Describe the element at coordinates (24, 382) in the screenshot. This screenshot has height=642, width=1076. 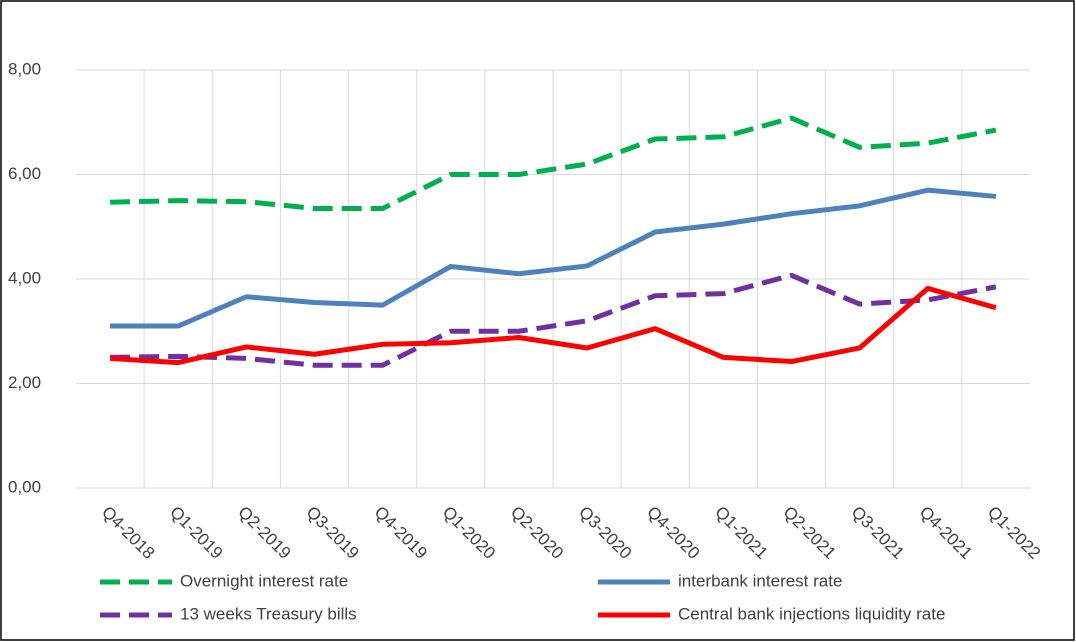
I see `y-tick-label: 2,00` at that location.